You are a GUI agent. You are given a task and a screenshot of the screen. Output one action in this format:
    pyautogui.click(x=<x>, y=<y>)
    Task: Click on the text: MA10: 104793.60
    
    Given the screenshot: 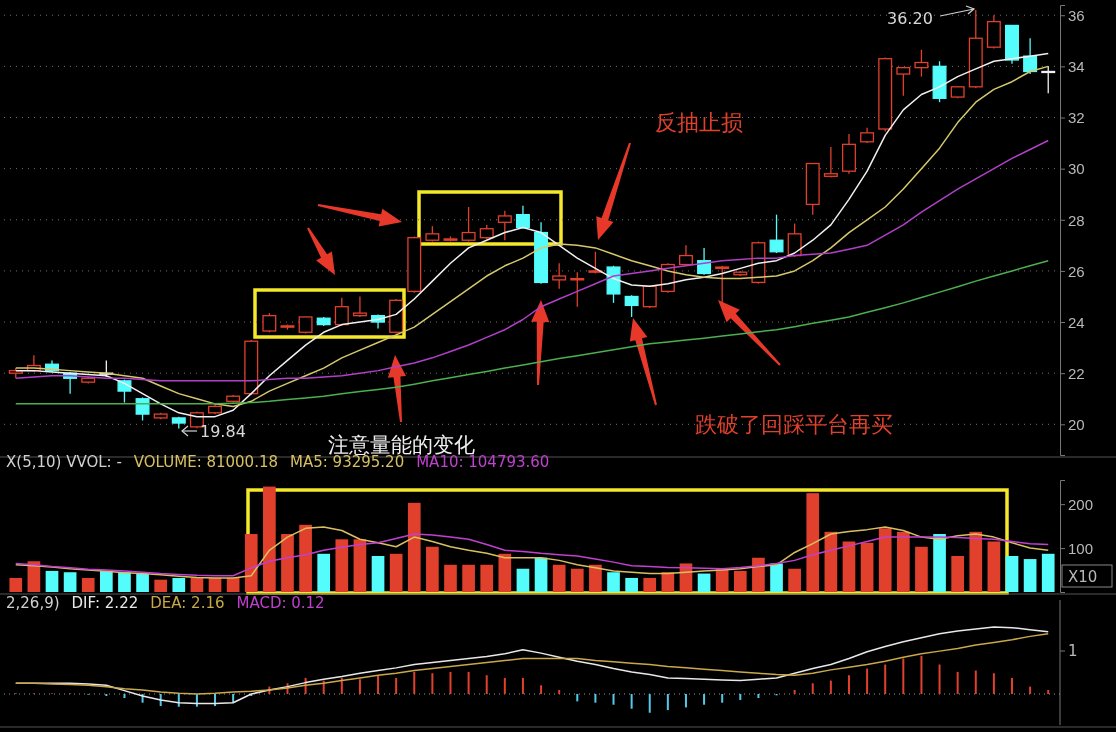 What is the action you would take?
    pyautogui.click(x=483, y=462)
    